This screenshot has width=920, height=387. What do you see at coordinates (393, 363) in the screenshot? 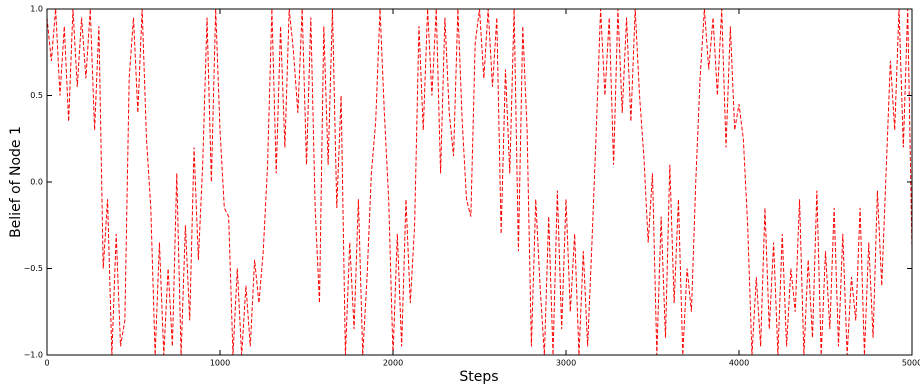
I see `x-tick-label: 2000` at bounding box center [393, 363].